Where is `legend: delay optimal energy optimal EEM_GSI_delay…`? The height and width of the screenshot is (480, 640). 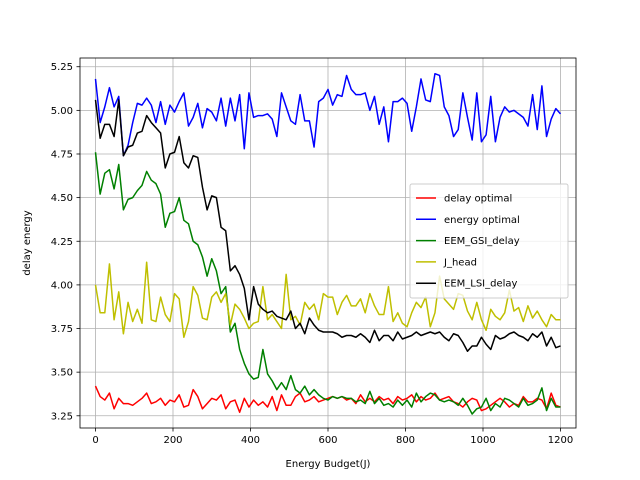 legend: delay optimal energy optimal EEM_GSI_delay… is located at coordinates (489, 241).